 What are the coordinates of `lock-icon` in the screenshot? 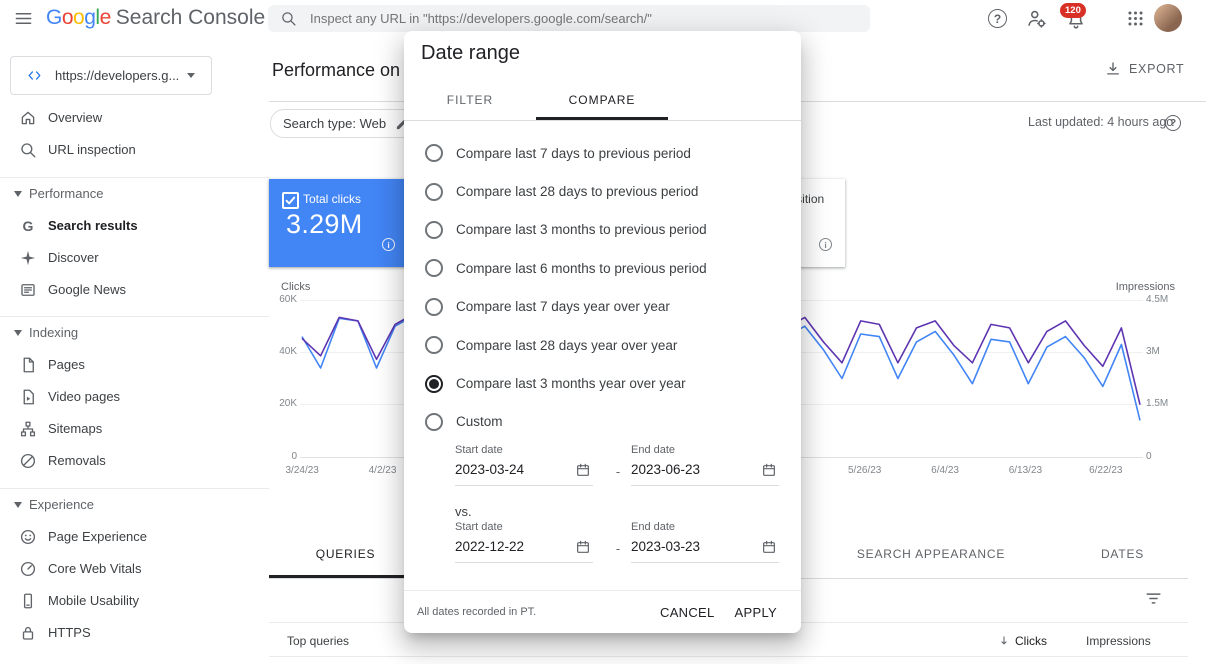 It's located at (28, 633).